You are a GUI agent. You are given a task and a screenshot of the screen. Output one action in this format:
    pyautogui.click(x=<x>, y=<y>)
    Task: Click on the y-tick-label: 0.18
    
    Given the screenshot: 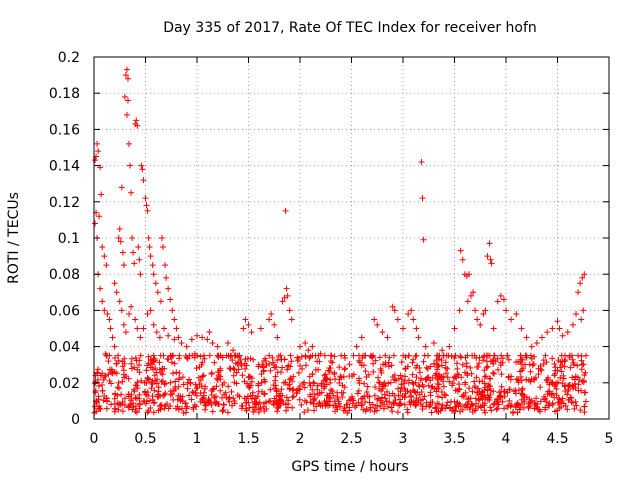 What is the action you would take?
    pyautogui.click(x=64, y=94)
    